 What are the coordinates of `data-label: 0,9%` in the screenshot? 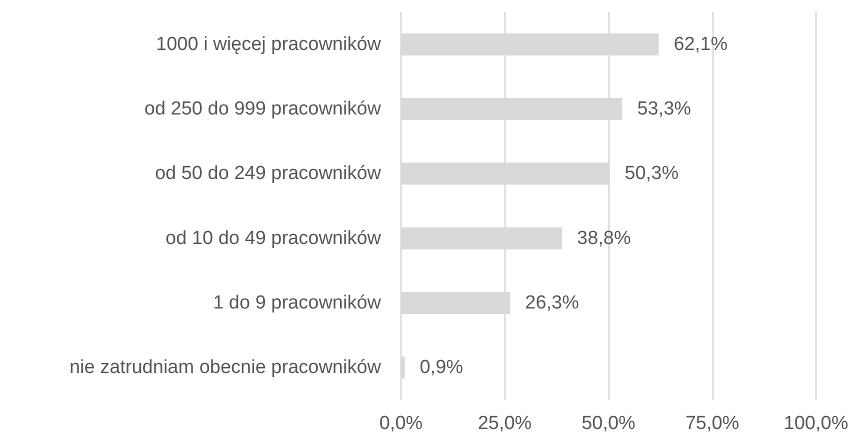 It's located at (442, 367).